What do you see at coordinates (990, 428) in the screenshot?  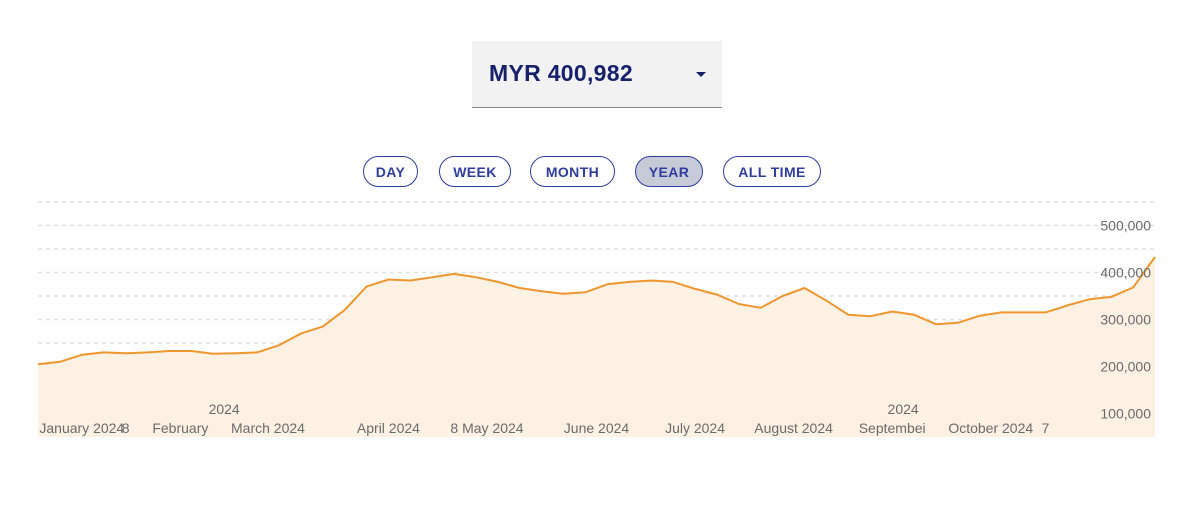 I see `x-tick-label: October 2024` at bounding box center [990, 428].